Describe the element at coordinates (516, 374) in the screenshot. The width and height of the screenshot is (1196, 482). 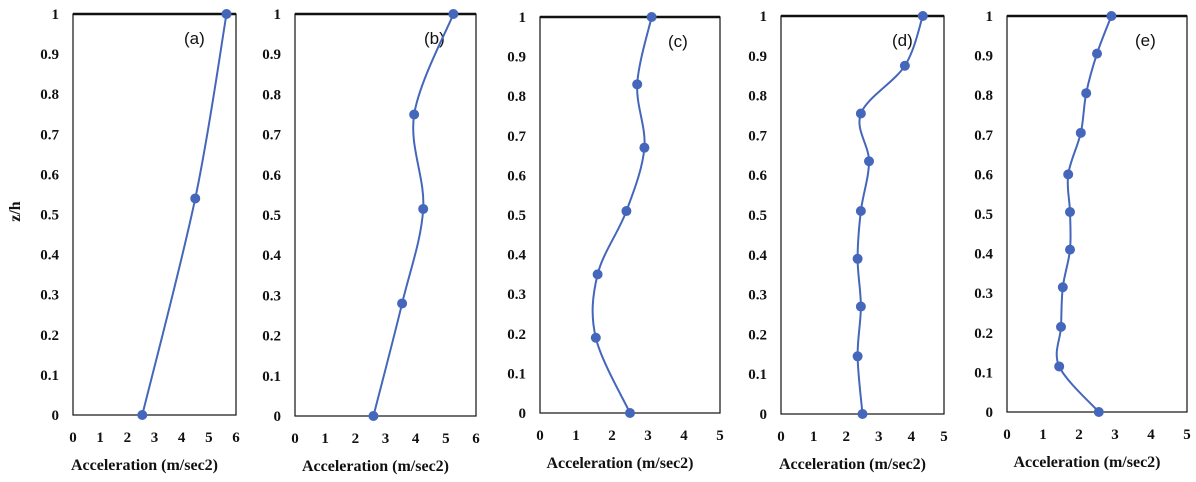
I see `y-tick-label: 0.1` at that location.